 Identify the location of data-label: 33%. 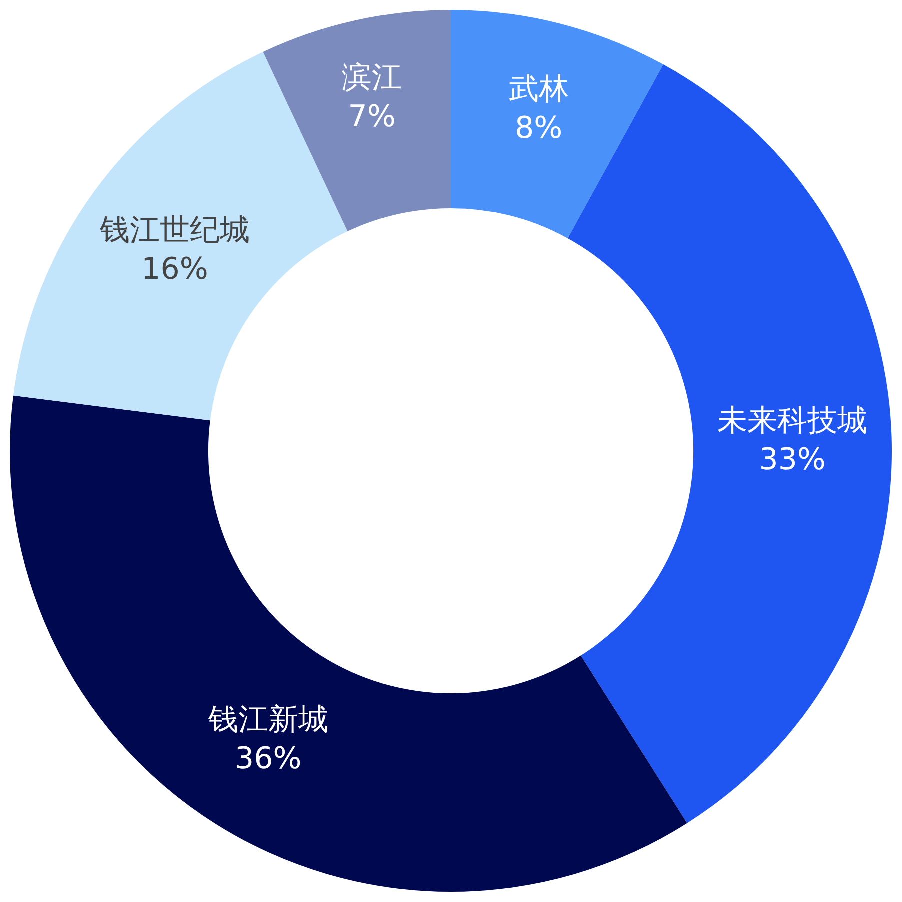
(792, 460).